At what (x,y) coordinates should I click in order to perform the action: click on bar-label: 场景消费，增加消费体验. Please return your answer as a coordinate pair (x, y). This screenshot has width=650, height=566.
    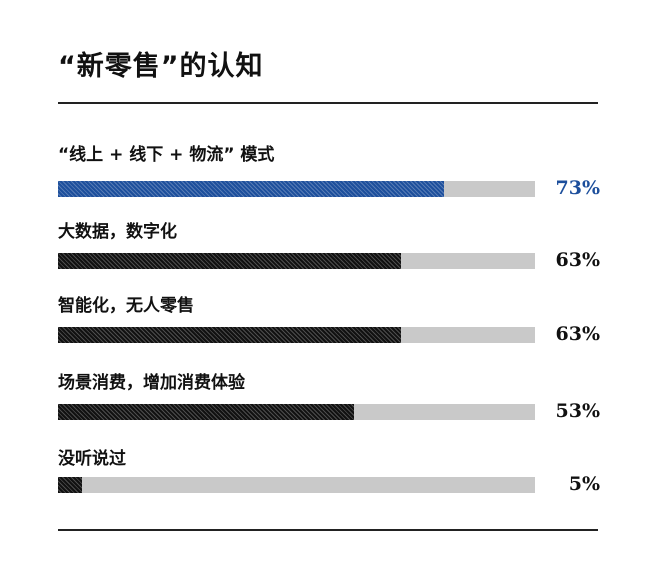
    Looking at the image, I should click on (151, 383).